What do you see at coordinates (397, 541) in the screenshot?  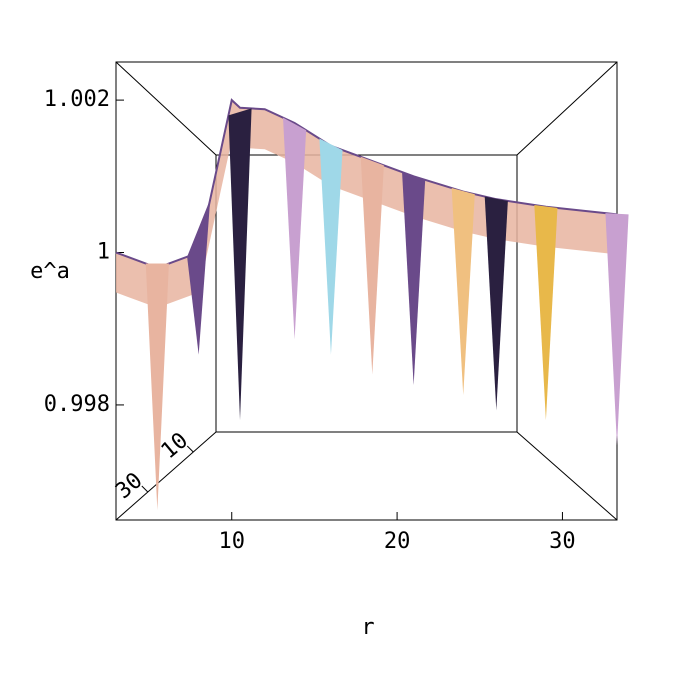 I see `x-tick-label: 20` at bounding box center [397, 541].